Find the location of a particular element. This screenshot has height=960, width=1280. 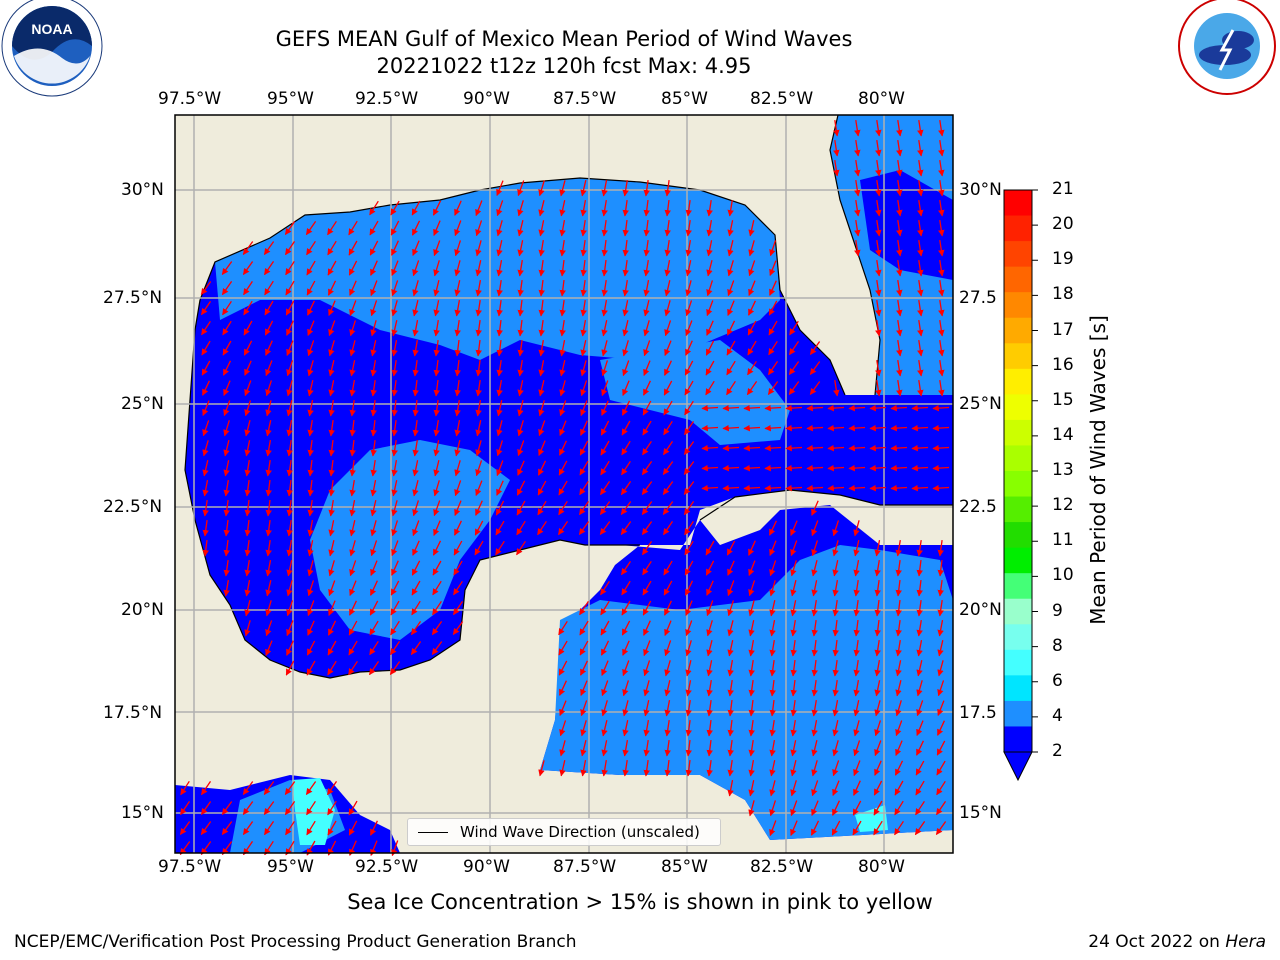

lat-tick-right: 30°N is located at coordinates (980, 190).